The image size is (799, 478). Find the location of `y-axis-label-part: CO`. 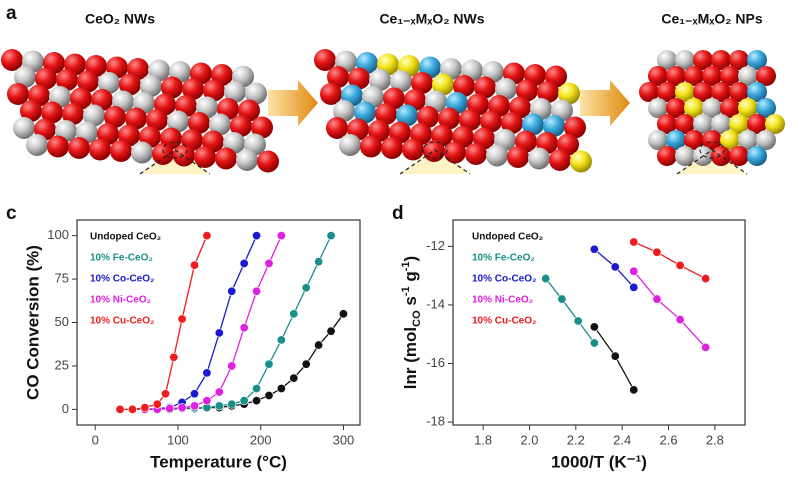

y-axis-label-part: CO is located at coordinates (417, 318).